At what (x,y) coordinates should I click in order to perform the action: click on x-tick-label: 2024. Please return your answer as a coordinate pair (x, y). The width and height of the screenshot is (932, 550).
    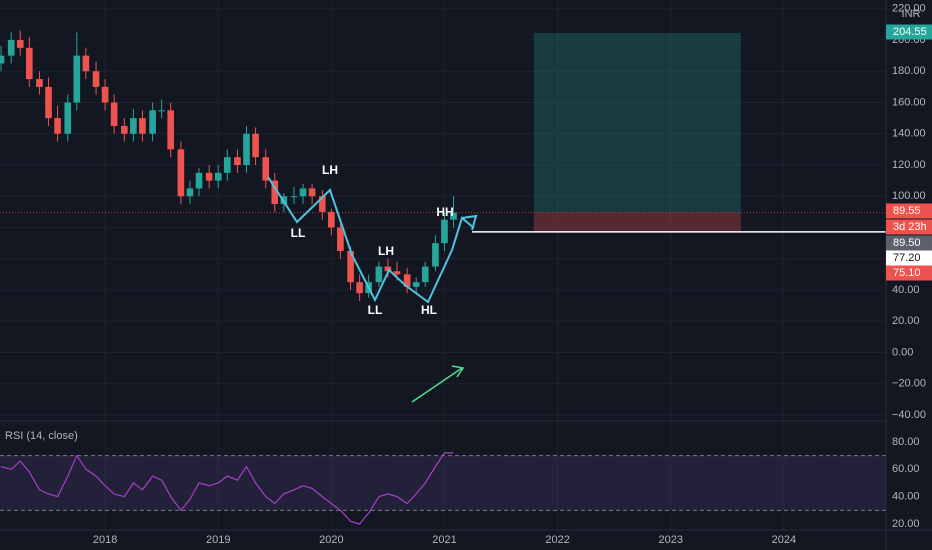
    Looking at the image, I should click on (784, 540).